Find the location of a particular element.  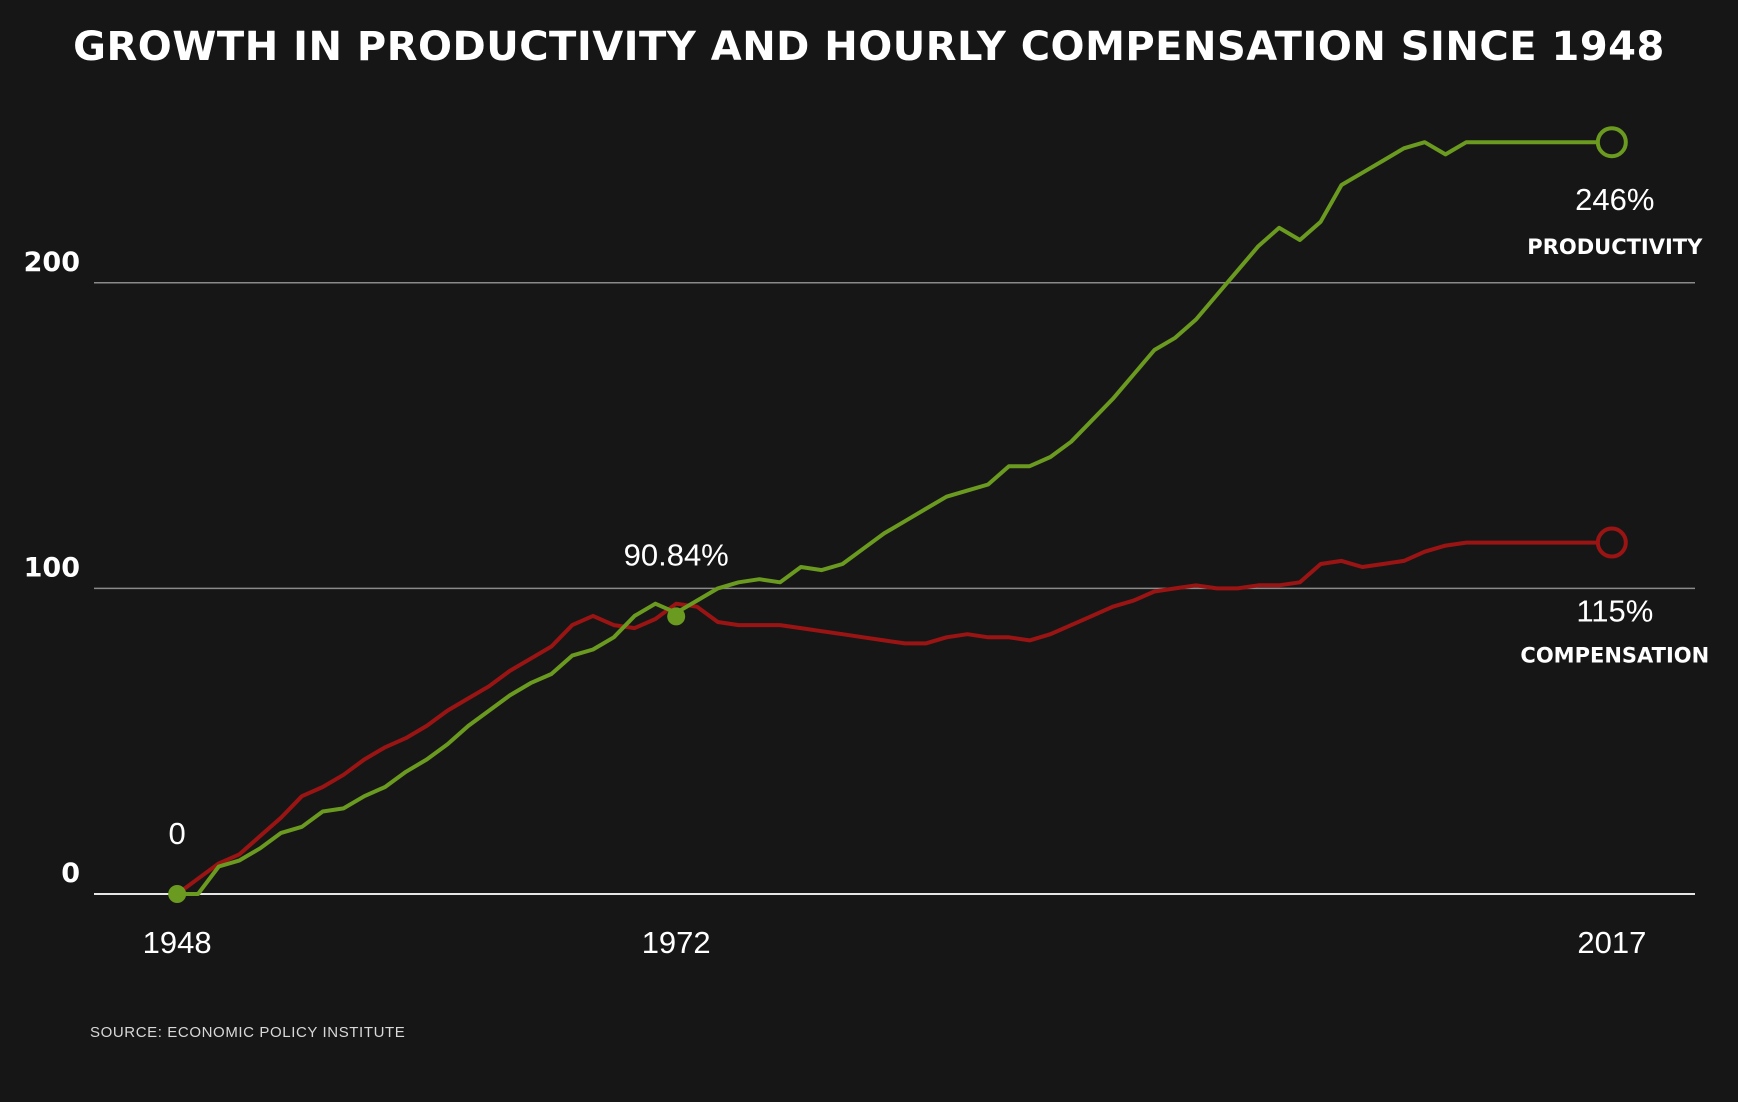

compensation-series-label: COMPENSATION is located at coordinates (1614, 656).